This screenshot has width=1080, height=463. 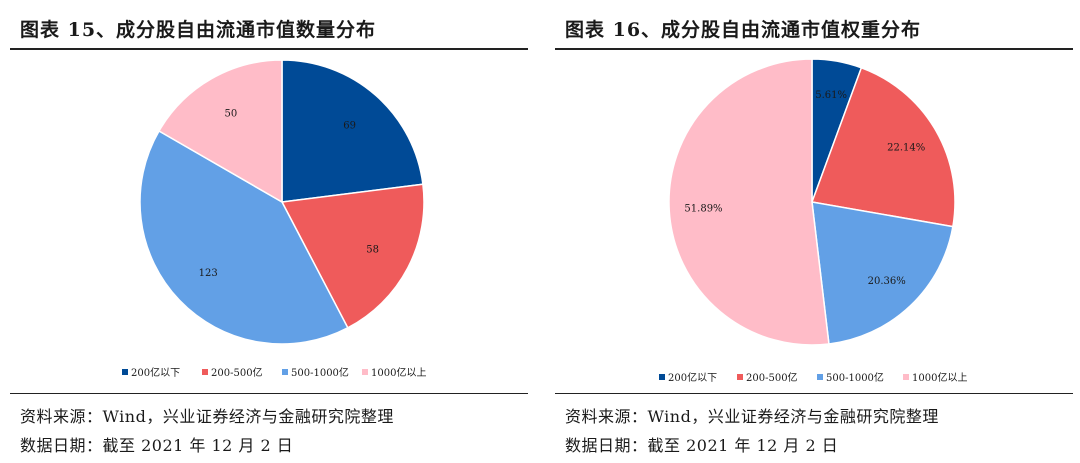 What do you see at coordinates (703, 208) in the screenshot?
I see `slice-value-label: 51.89%` at bounding box center [703, 208].